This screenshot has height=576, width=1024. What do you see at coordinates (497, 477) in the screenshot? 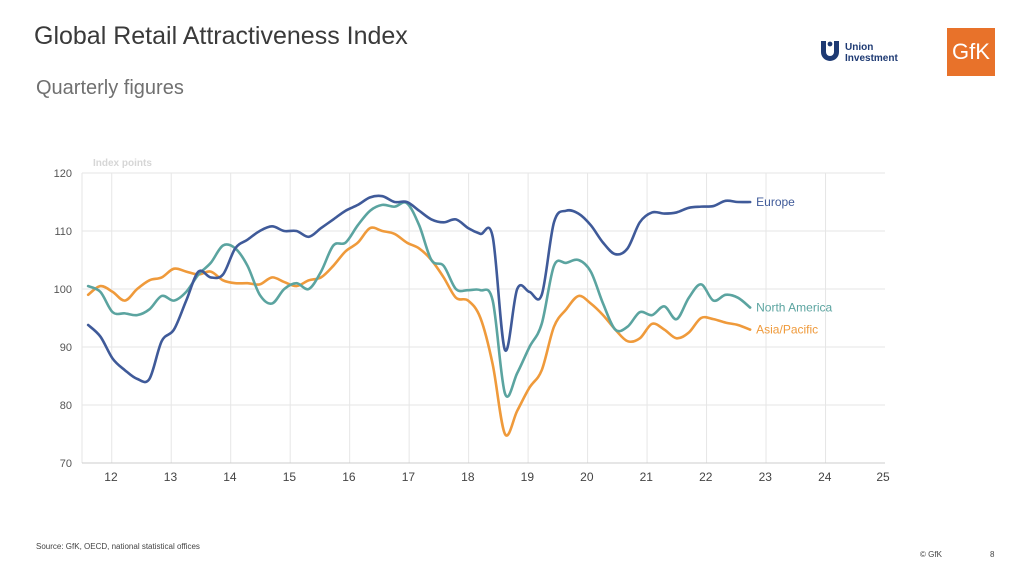
I see `x-axis-ticks: 12 13 14 15 16 17 18 19 20 21 22 23 24 25` at bounding box center [497, 477].